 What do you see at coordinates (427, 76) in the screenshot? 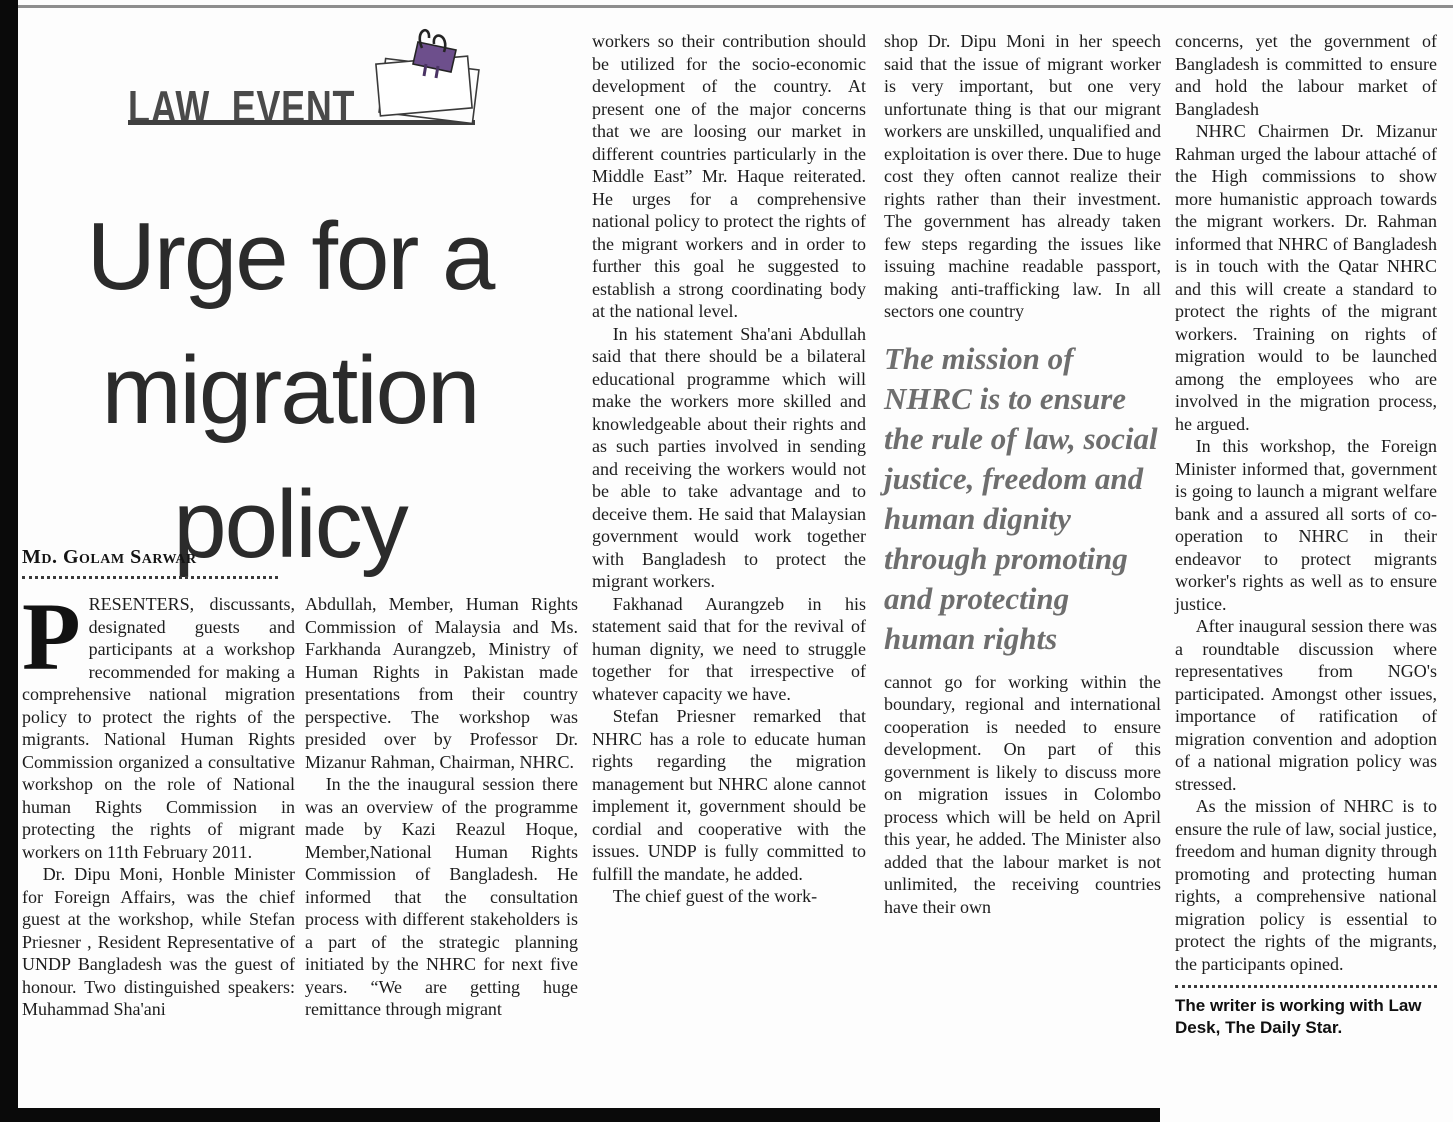
I see `binder-clip-icon` at bounding box center [427, 76].